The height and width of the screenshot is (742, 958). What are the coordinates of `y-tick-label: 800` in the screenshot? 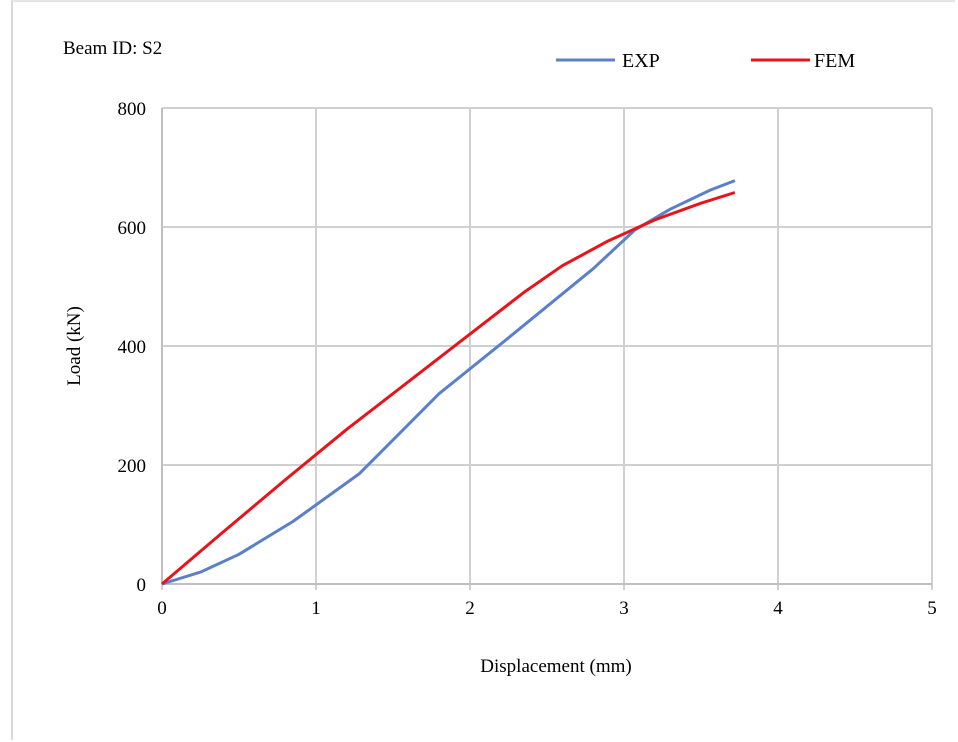 It's located at (132, 109).